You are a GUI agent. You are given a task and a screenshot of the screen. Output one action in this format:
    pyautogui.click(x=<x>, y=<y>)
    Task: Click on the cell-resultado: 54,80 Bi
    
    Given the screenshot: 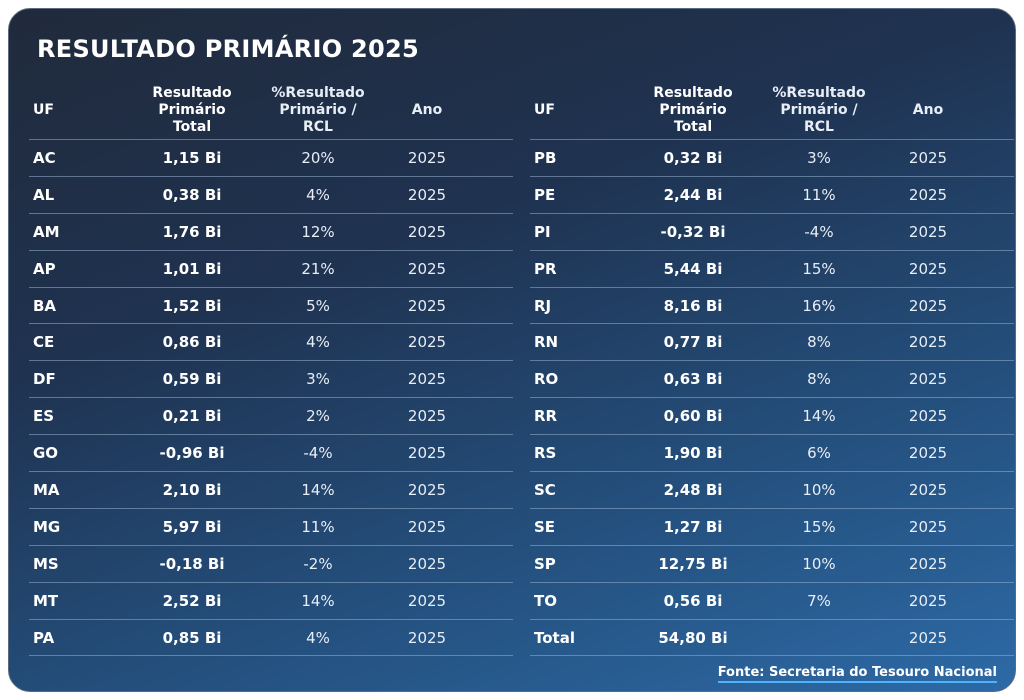 What is the action you would take?
    pyautogui.click(x=693, y=637)
    